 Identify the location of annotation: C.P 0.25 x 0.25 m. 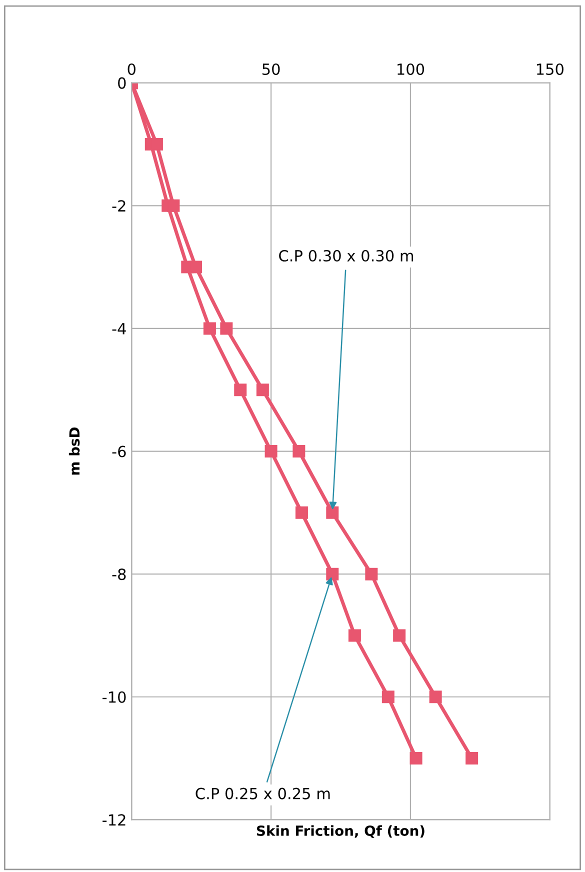
(263, 794).